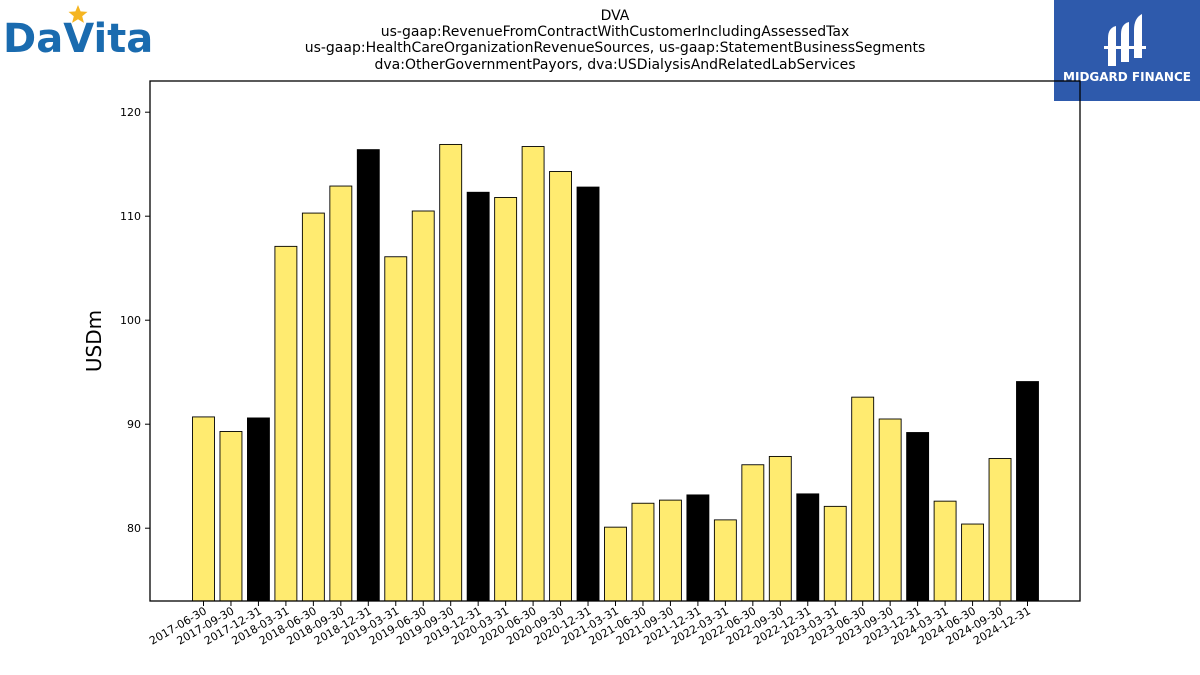 The height and width of the screenshot is (675, 1200). I want to click on davita-logo-text: DaVita, so click(78, 39).